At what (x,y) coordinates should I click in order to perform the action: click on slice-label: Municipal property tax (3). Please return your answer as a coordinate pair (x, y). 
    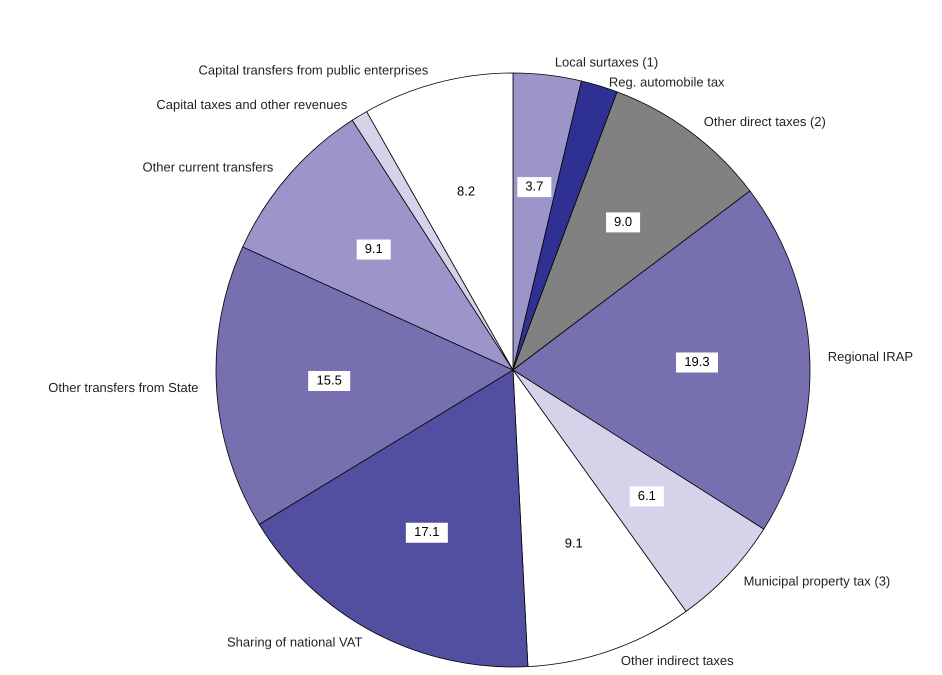
    Looking at the image, I should click on (817, 581).